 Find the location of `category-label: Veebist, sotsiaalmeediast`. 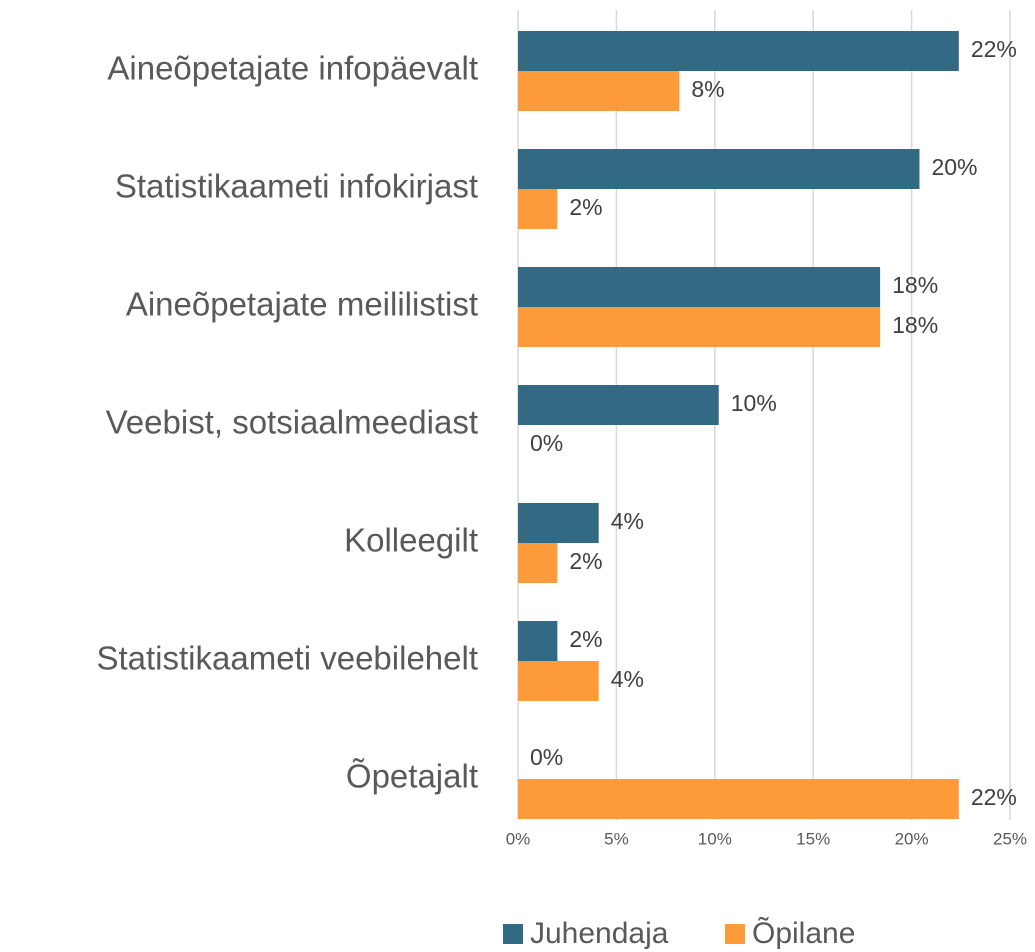

category-label: Veebist, sotsiaalmeediast is located at coordinates (292, 422).